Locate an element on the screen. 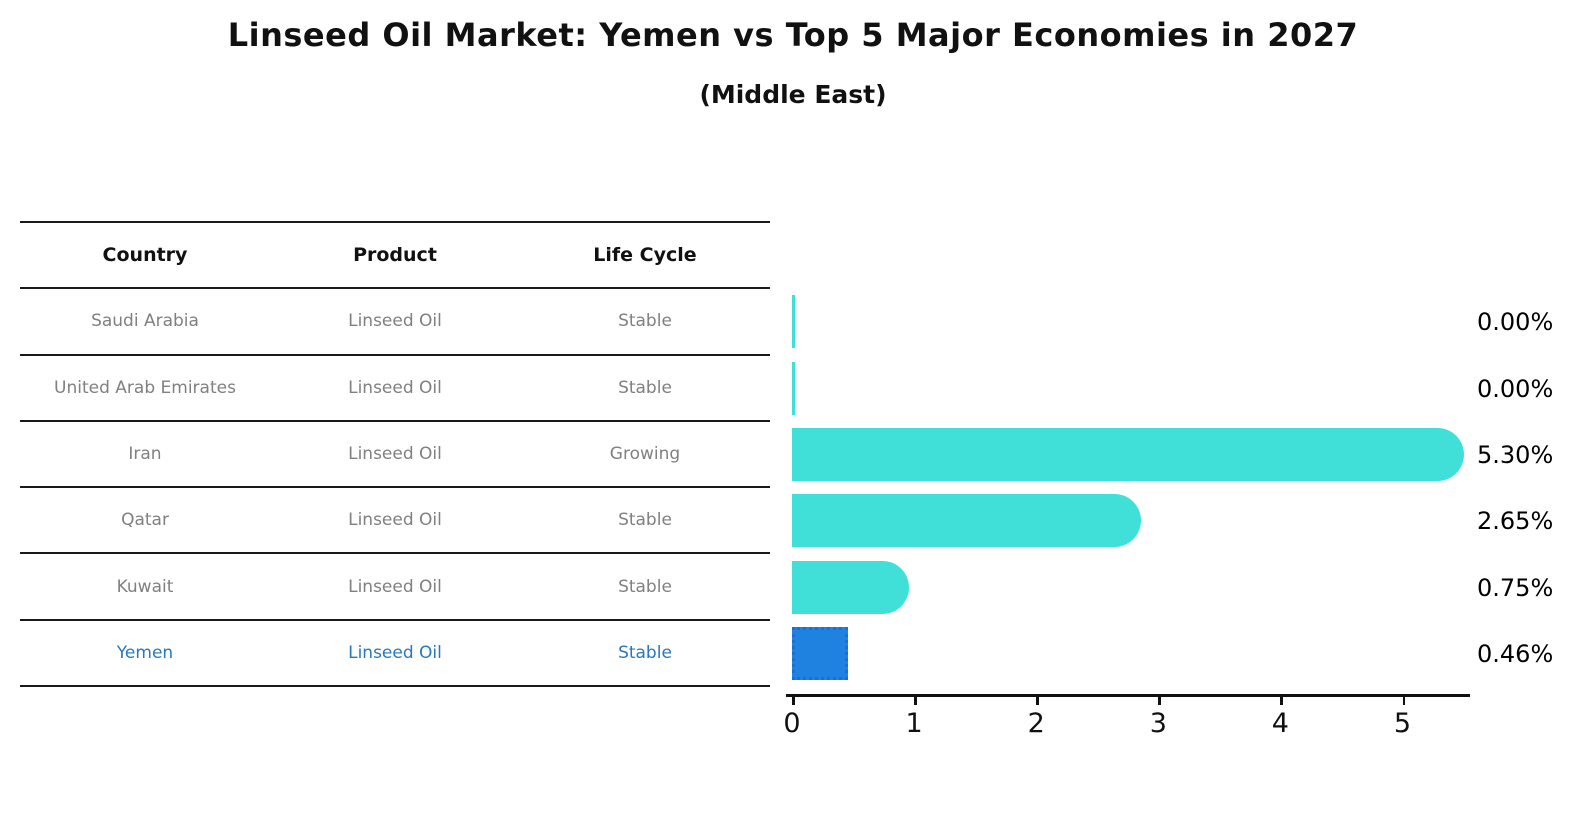 The image size is (1586, 823). cell-country: Iran is located at coordinates (145, 454).